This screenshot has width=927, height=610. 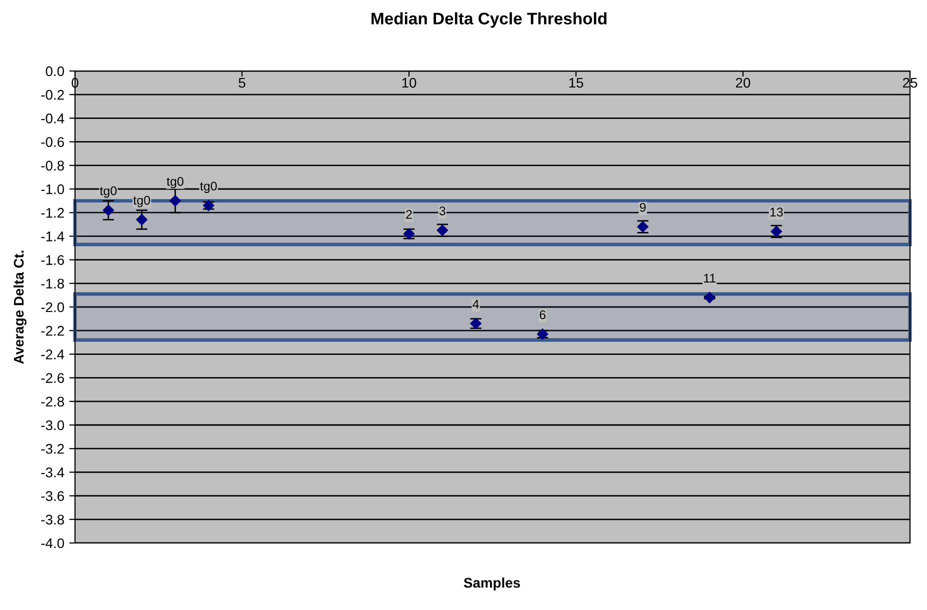 I want to click on y-tick-label: -0.4, so click(x=52, y=119).